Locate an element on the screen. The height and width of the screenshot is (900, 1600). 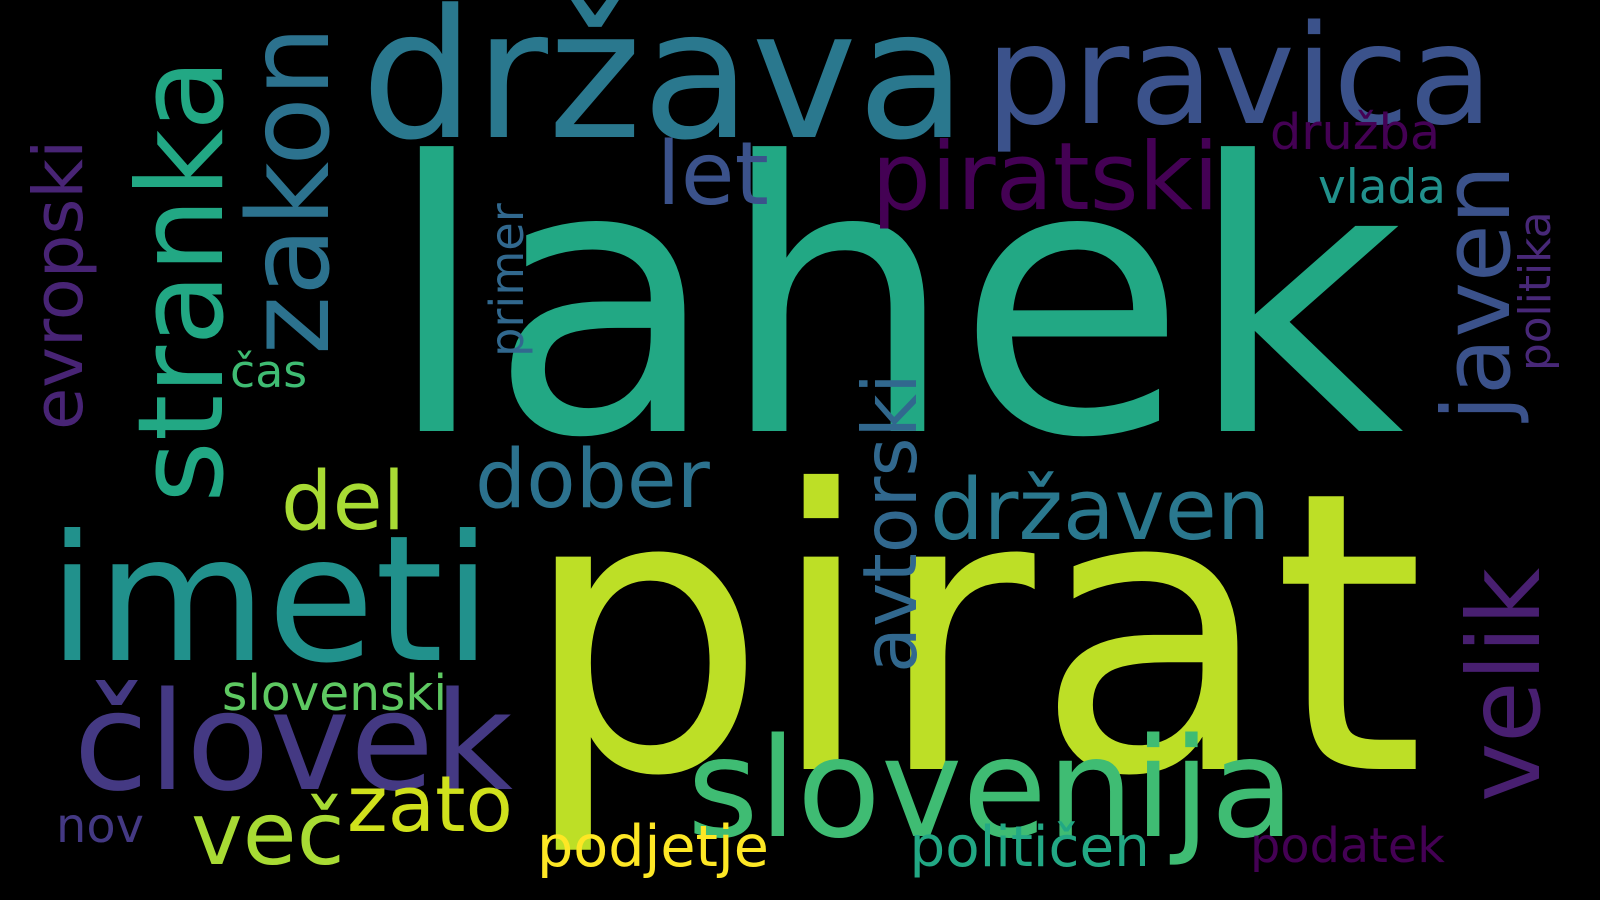
word-zato: zato is located at coordinates (430, 805).